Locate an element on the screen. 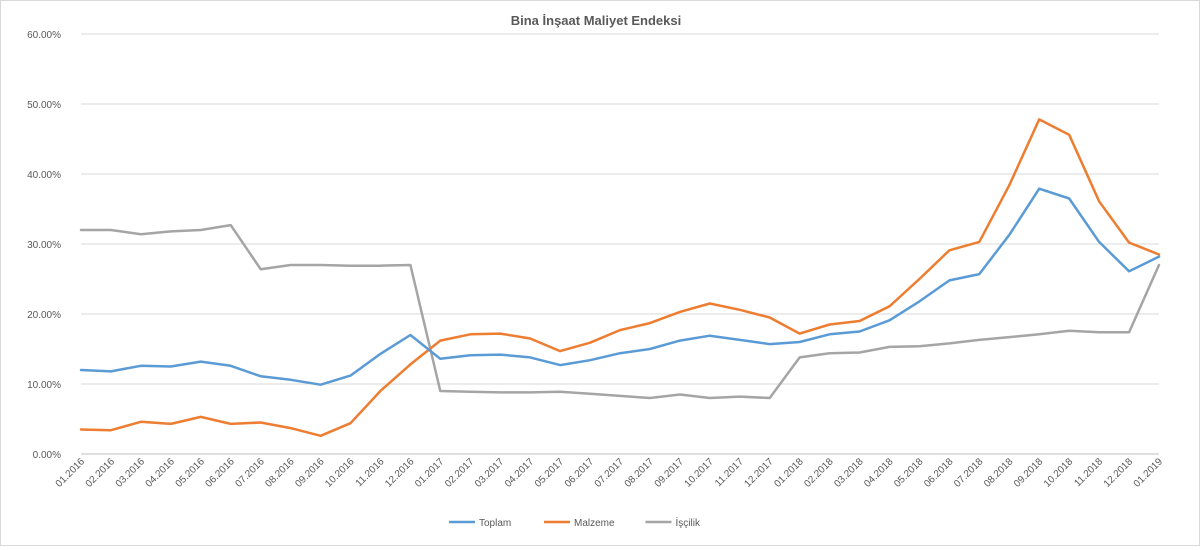 The image size is (1200, 550). x-tick-label: 09.2017 is located at coordinates (670, 473).